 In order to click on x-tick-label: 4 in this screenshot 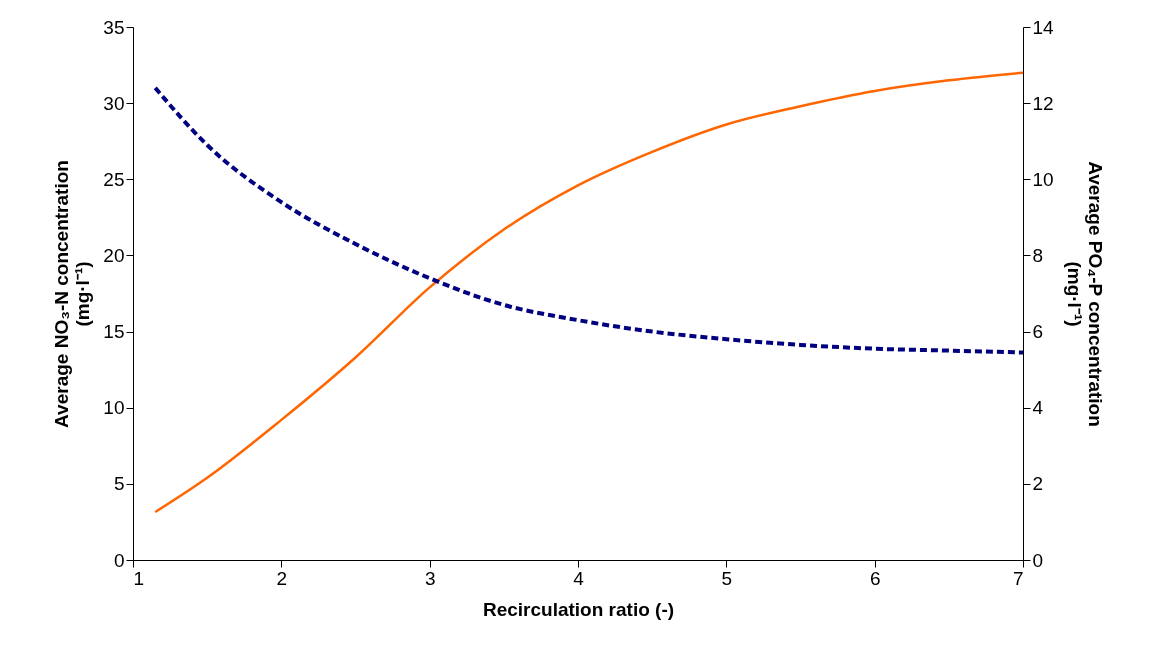, I will do `click(579, 578)`.